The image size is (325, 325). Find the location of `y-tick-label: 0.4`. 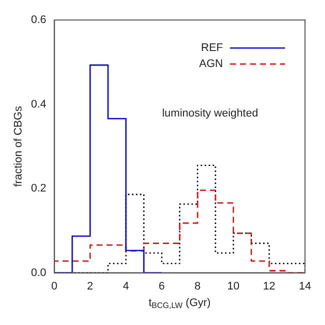

y-tick-label: 0.4 is located at coordinates (38, 104).